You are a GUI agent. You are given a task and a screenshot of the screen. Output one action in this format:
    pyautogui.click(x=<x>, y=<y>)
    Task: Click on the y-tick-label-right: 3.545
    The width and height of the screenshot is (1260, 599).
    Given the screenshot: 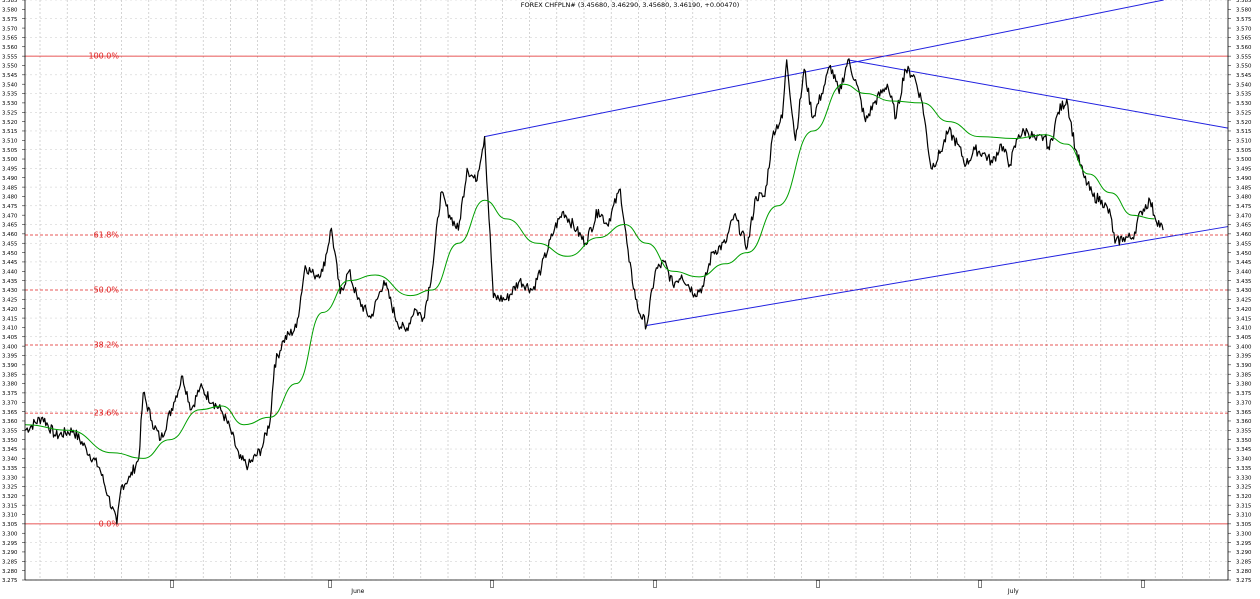 What is the action you would take?
    pyautogui.click(x=1243, y=76)
    